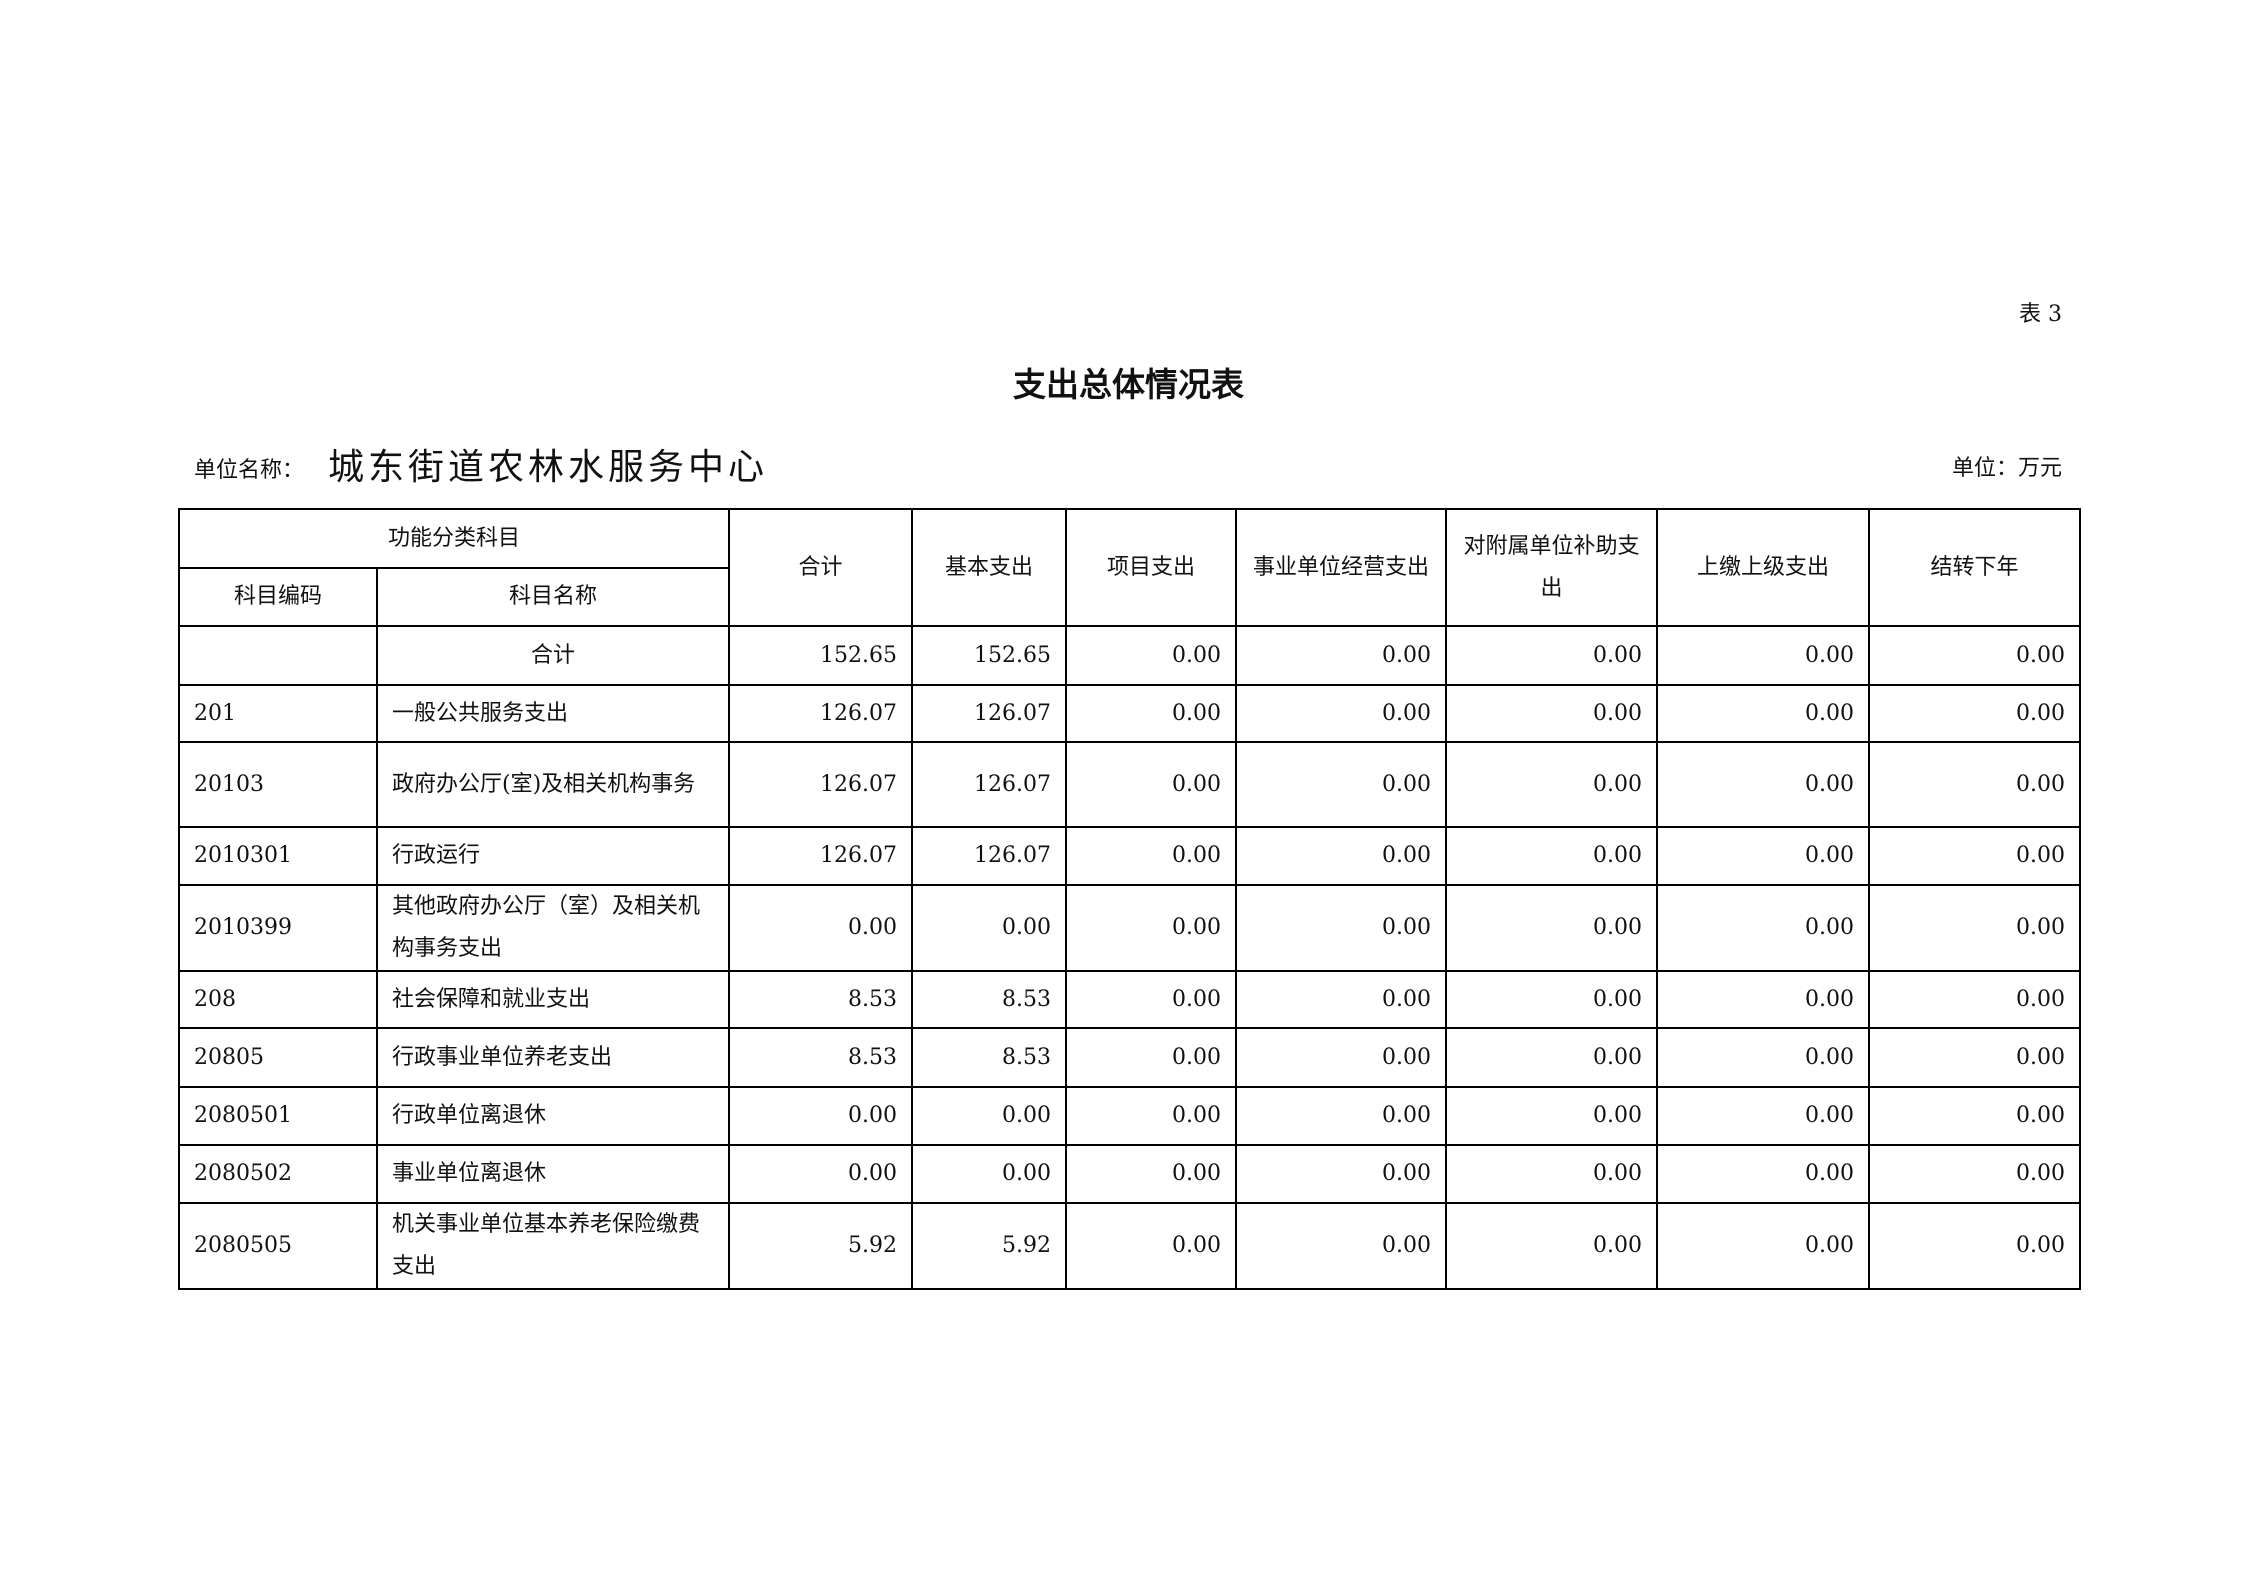 The height and width of the screenshot is (1587, 2245). What do you see at coordinates (278, 1116) in the screenshot?
I see `cell-code: 2080501` at bounding box center [278, 1116].